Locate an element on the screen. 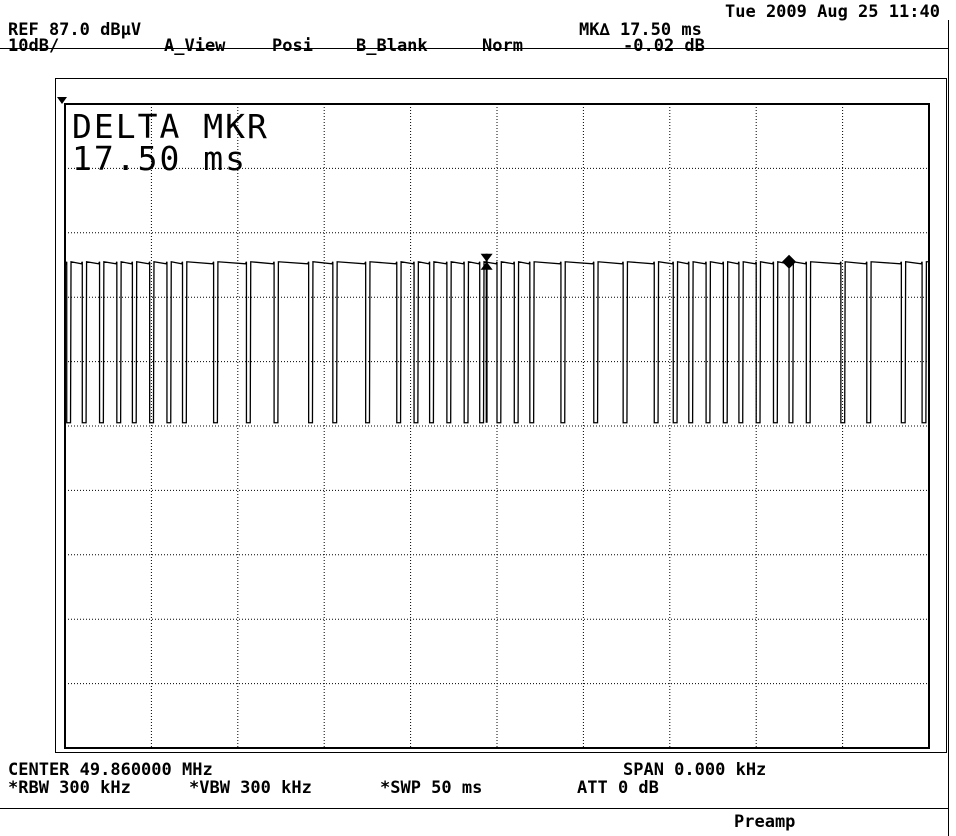 This screenshot has height=836, width=956. delta-marker-title: DELTA MKR is located at coordinates (170, 126).